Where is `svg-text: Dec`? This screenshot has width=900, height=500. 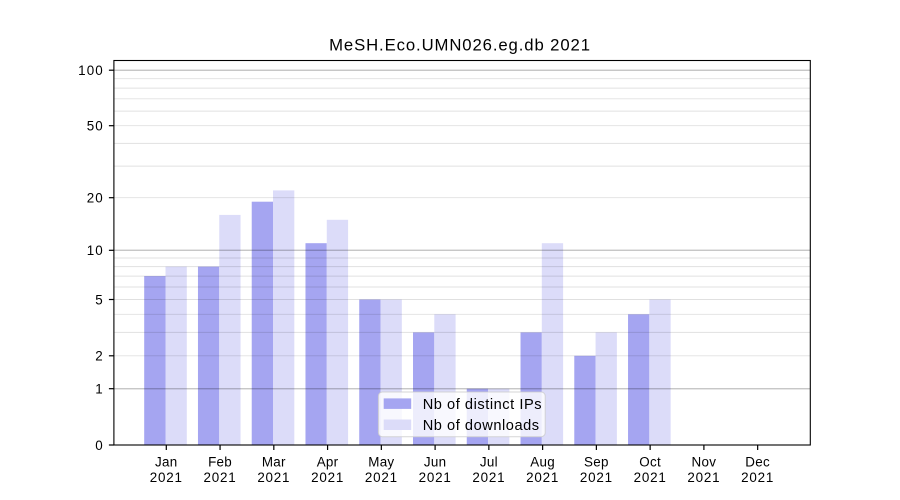
svg-text: Dec is located at coordinates (757, 461).